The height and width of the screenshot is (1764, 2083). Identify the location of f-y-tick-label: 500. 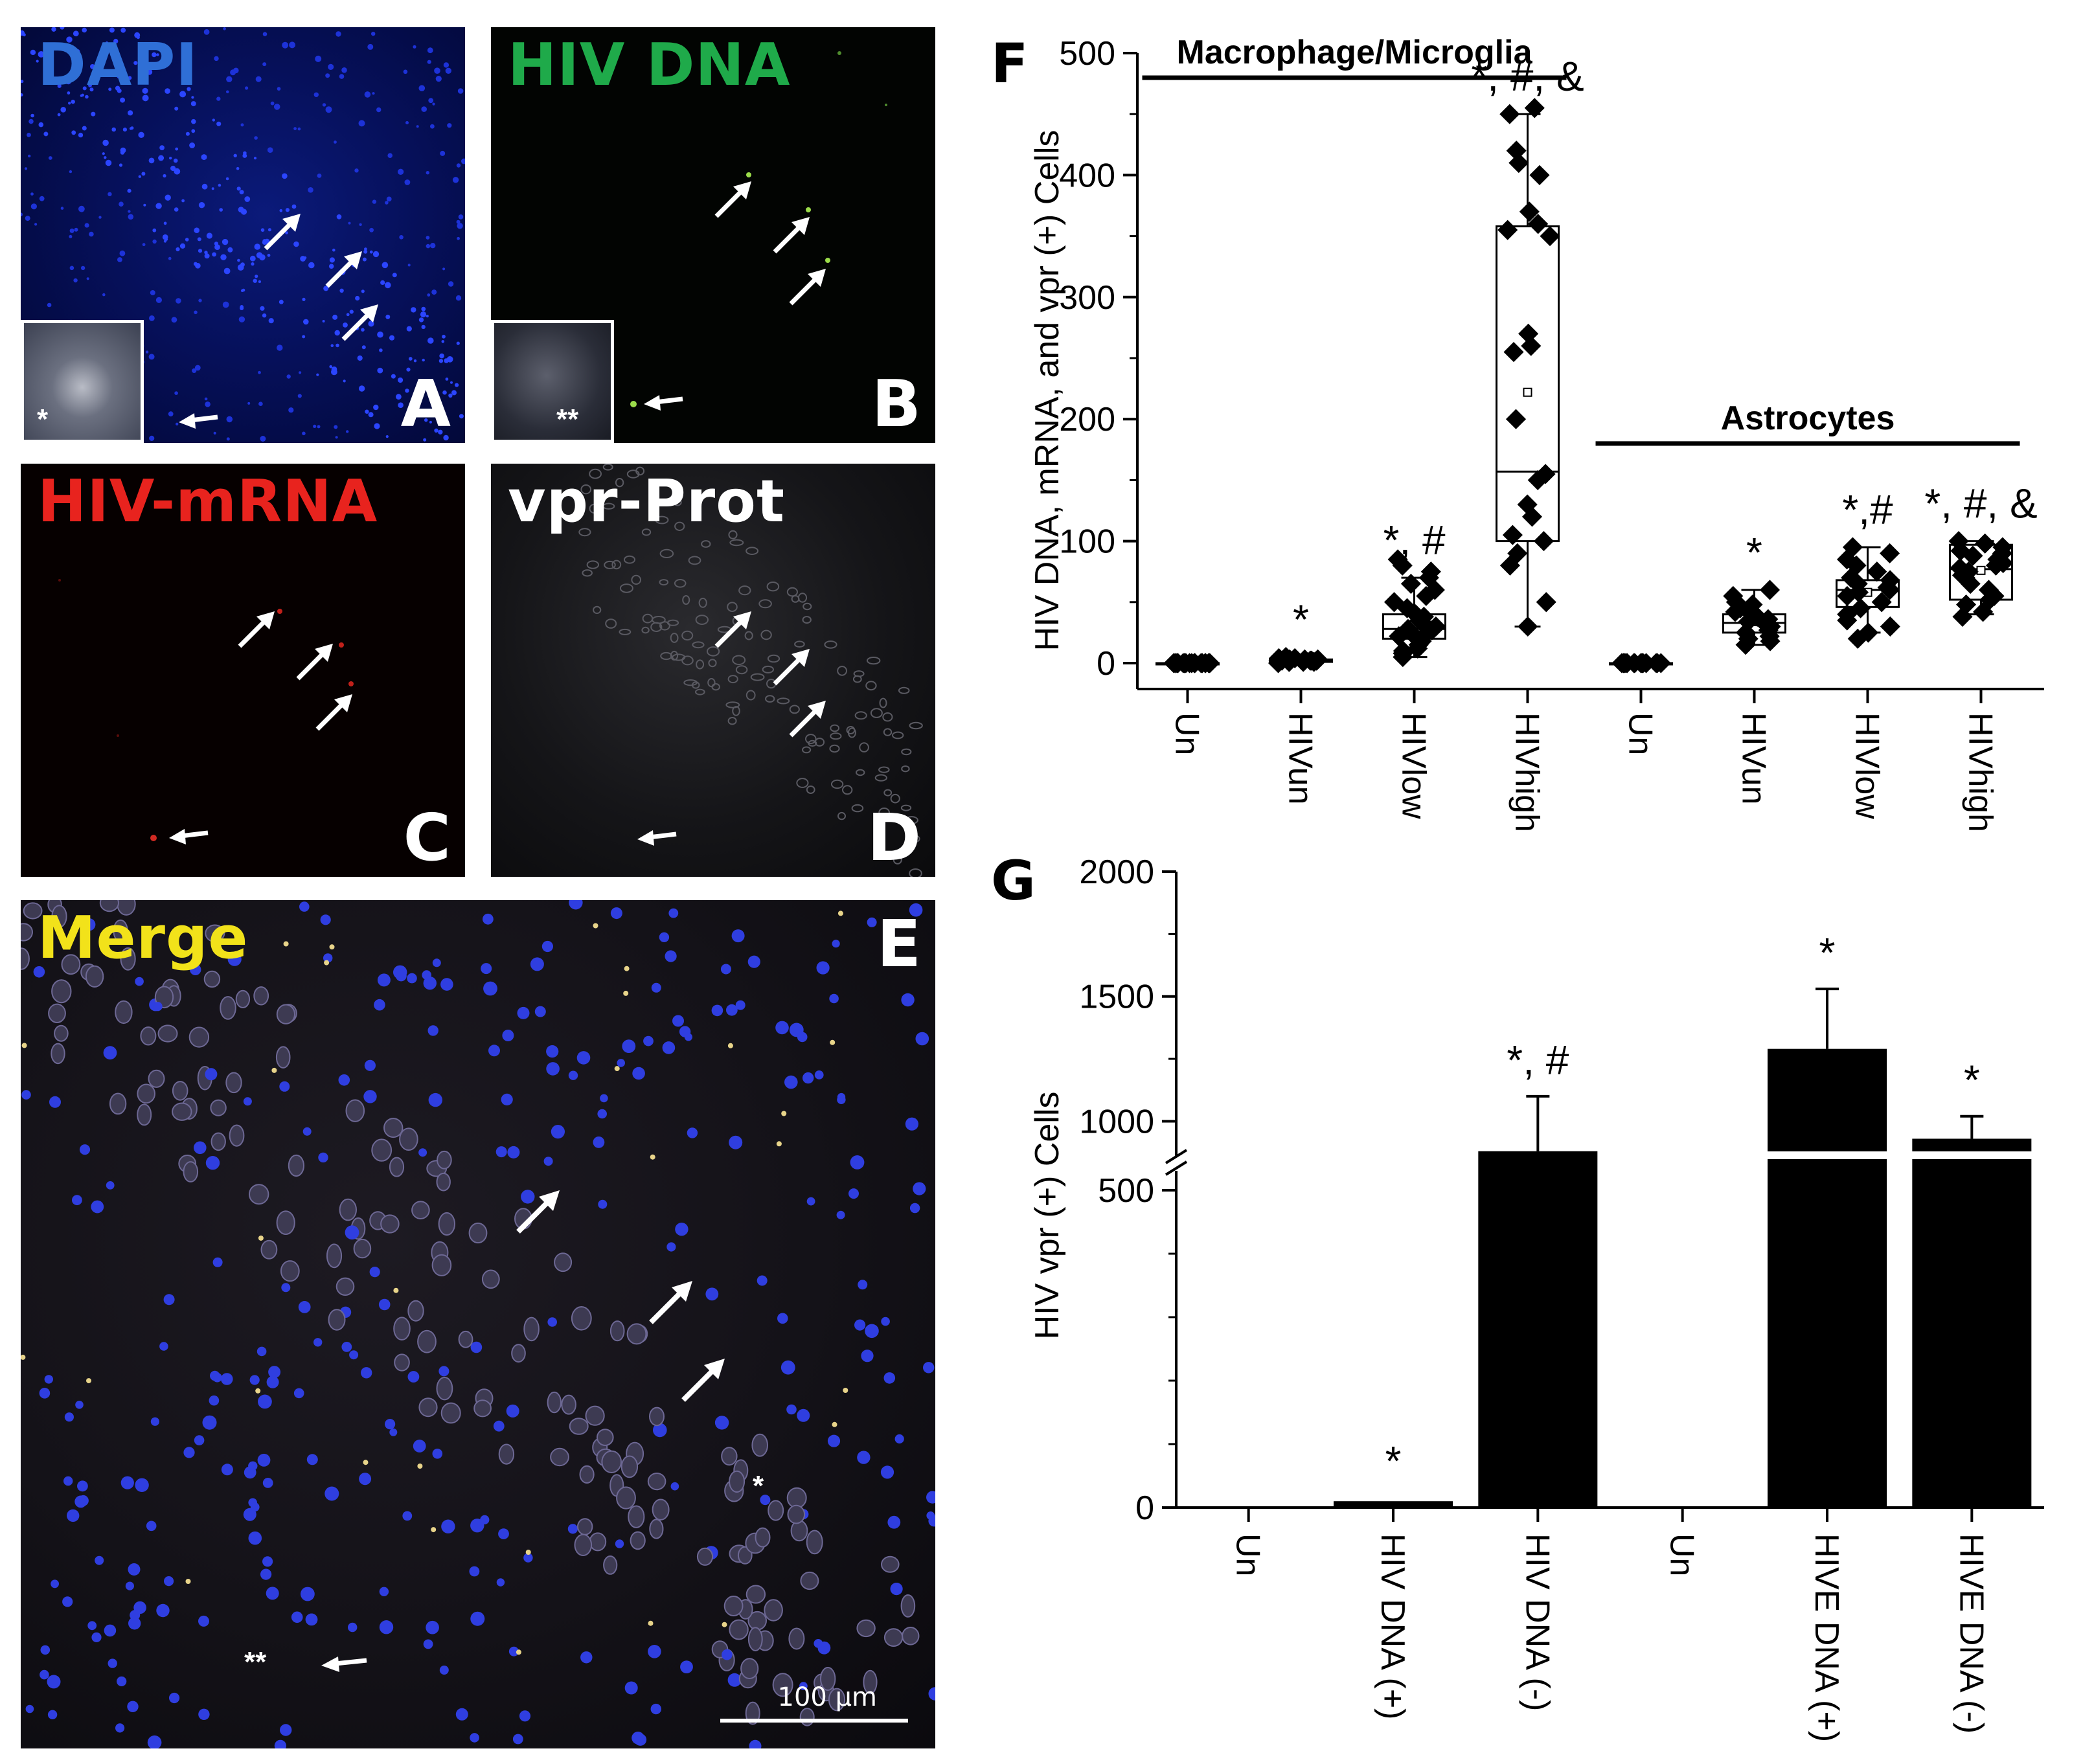
(1087, 54).